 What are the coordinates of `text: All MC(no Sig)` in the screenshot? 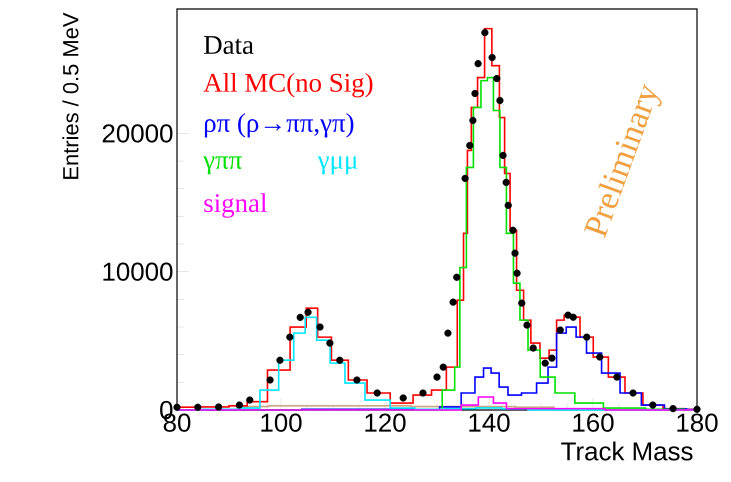 It's located at (287, 85).